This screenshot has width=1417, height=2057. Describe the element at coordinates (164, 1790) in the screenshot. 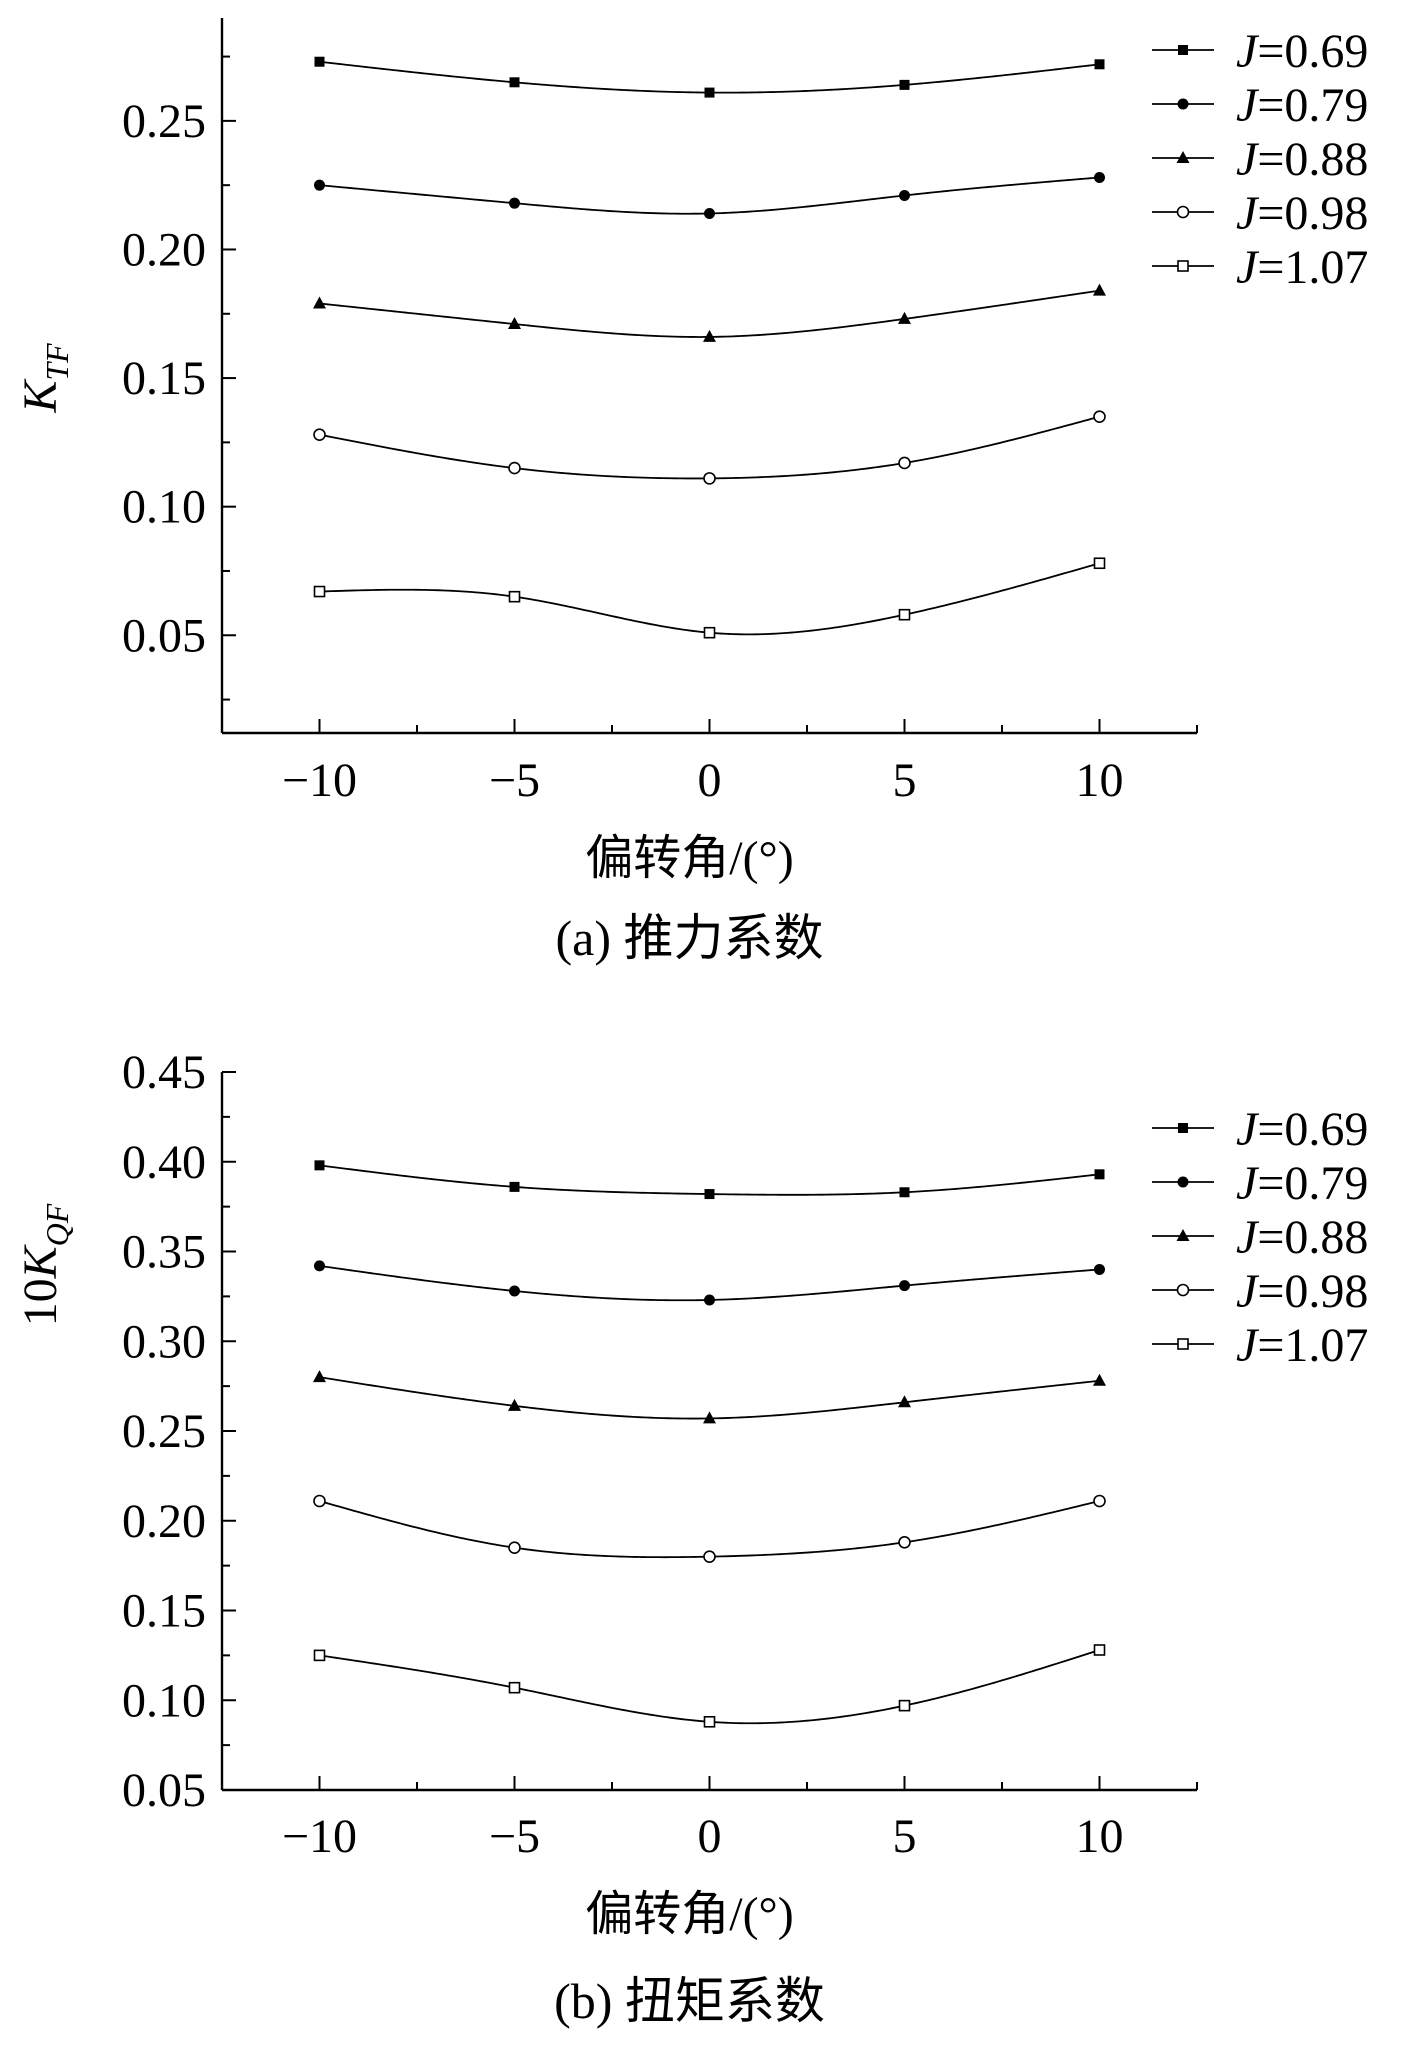

I see `y-tick-label: 0.05` at that location.